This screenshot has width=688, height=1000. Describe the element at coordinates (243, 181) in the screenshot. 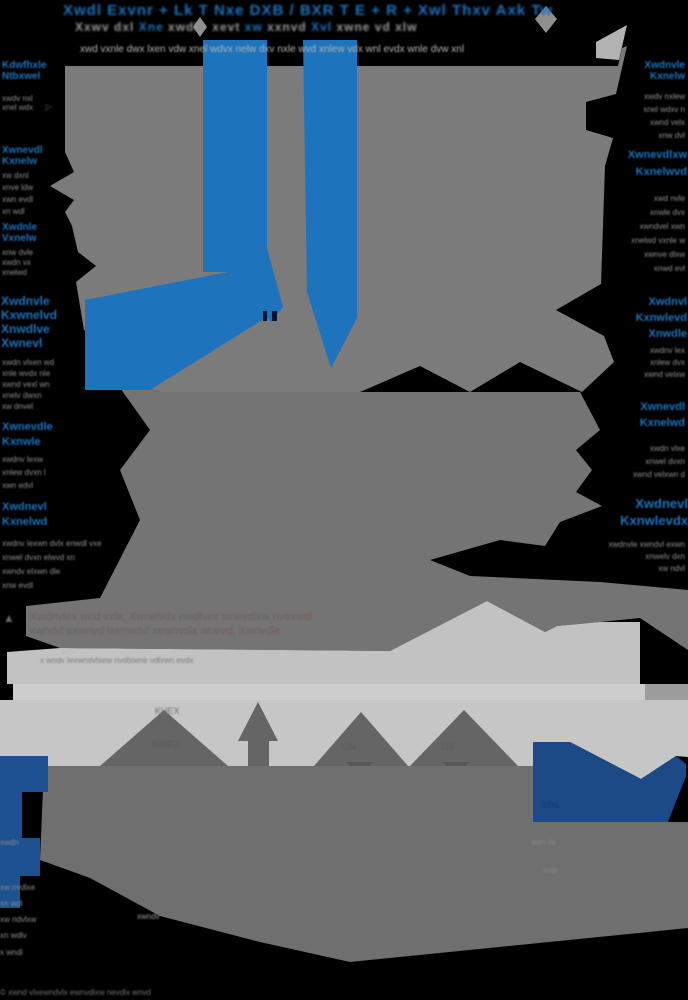

I see `blue-bar-left` at that location.